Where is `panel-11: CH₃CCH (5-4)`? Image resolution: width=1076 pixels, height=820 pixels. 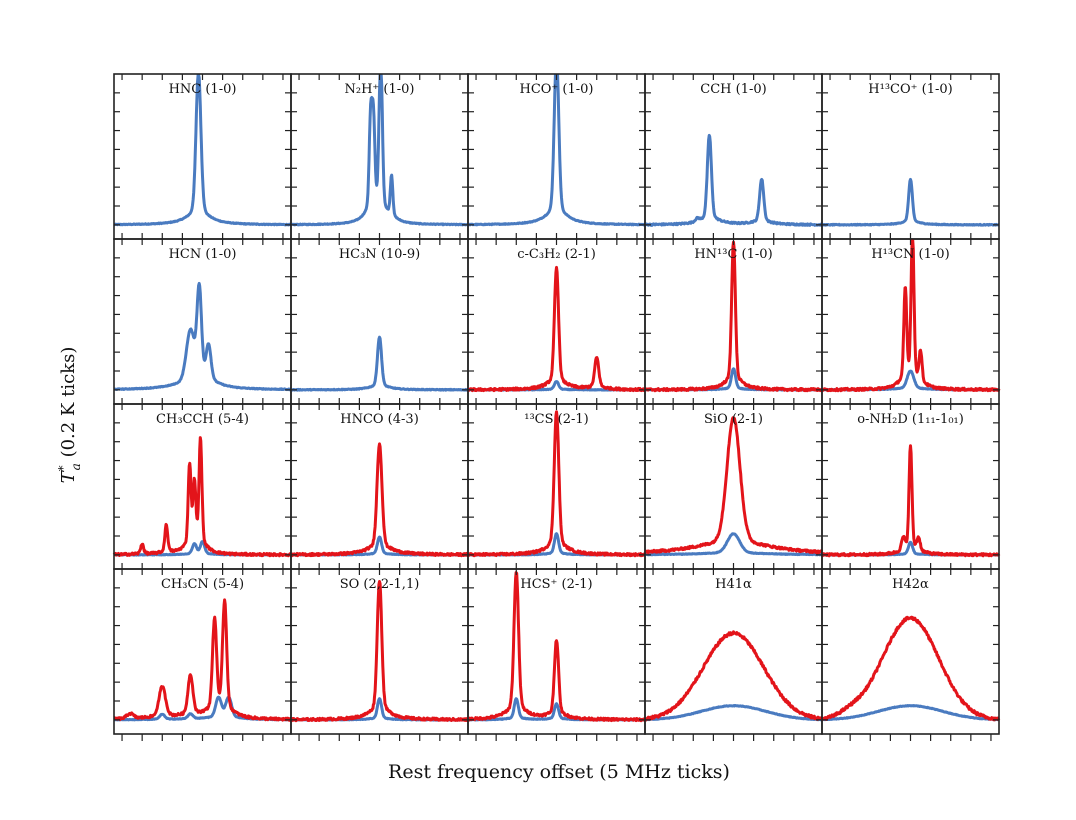 panel-11: CH₃CCH (5-4) is located at coordinates (202, 486).